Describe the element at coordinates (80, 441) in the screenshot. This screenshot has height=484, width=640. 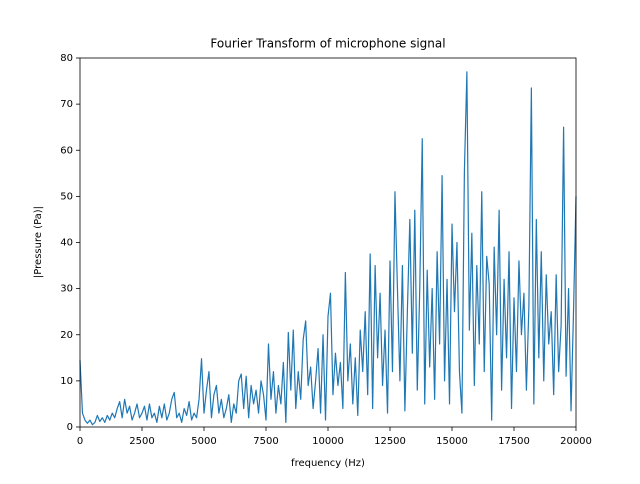
I see `x-tick-label: 0` at that location.